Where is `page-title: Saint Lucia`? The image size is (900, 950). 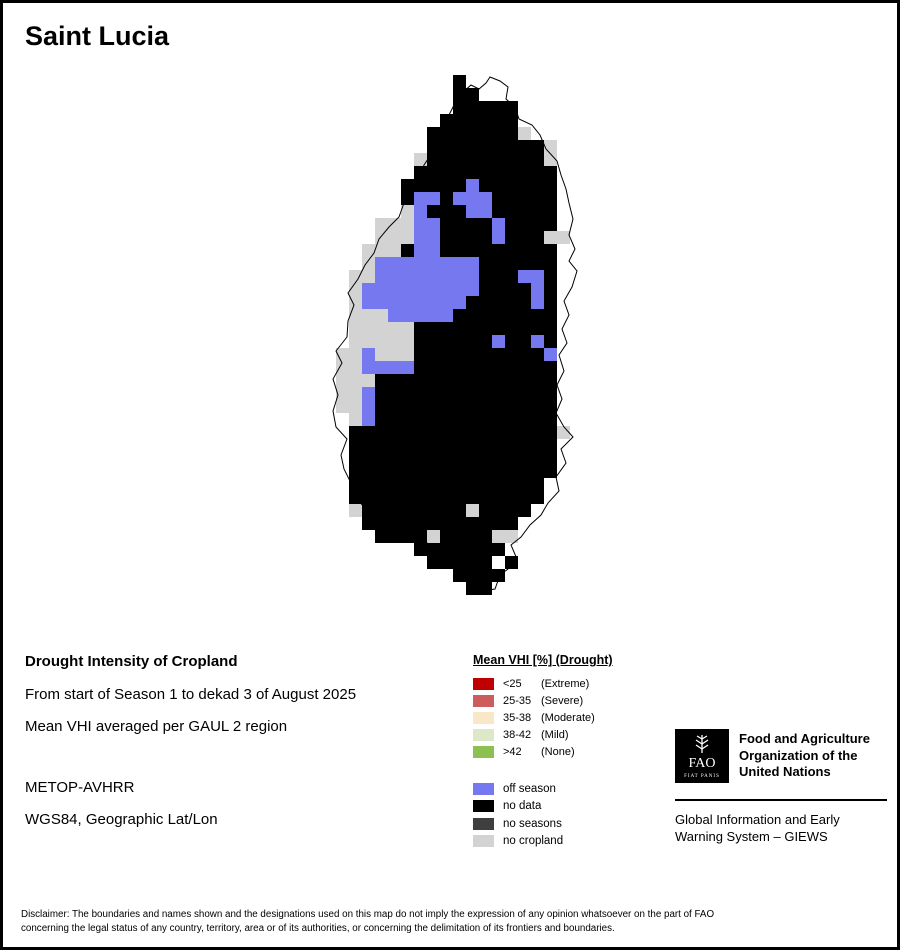 page-title: Saint Lucia is located at coordinates (97, 36).